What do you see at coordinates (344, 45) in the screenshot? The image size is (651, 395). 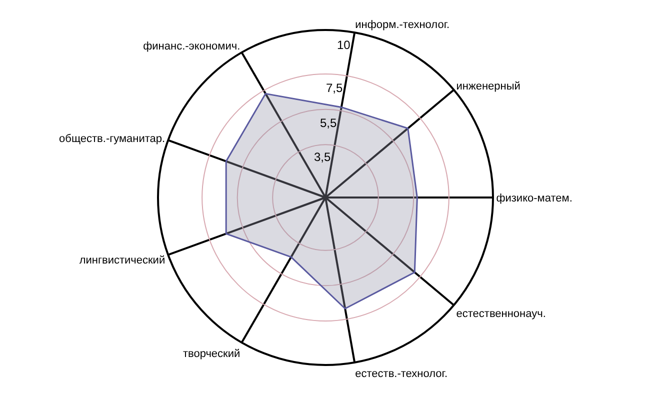 I see `y-tick-label: 10` at bounding box center [344, 45].